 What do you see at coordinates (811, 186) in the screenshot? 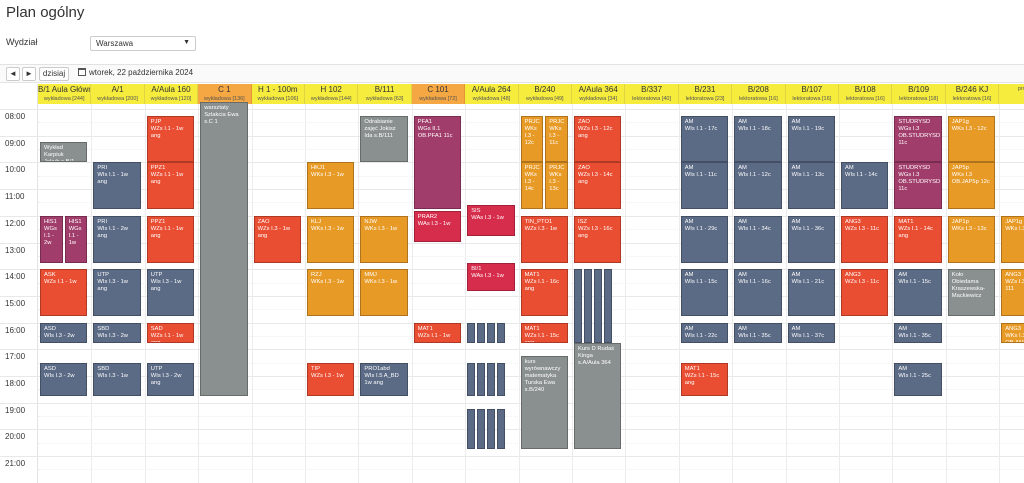
I see `schedule-event: AM WIs I.1 - 13c` at bounding box center [811, 186].